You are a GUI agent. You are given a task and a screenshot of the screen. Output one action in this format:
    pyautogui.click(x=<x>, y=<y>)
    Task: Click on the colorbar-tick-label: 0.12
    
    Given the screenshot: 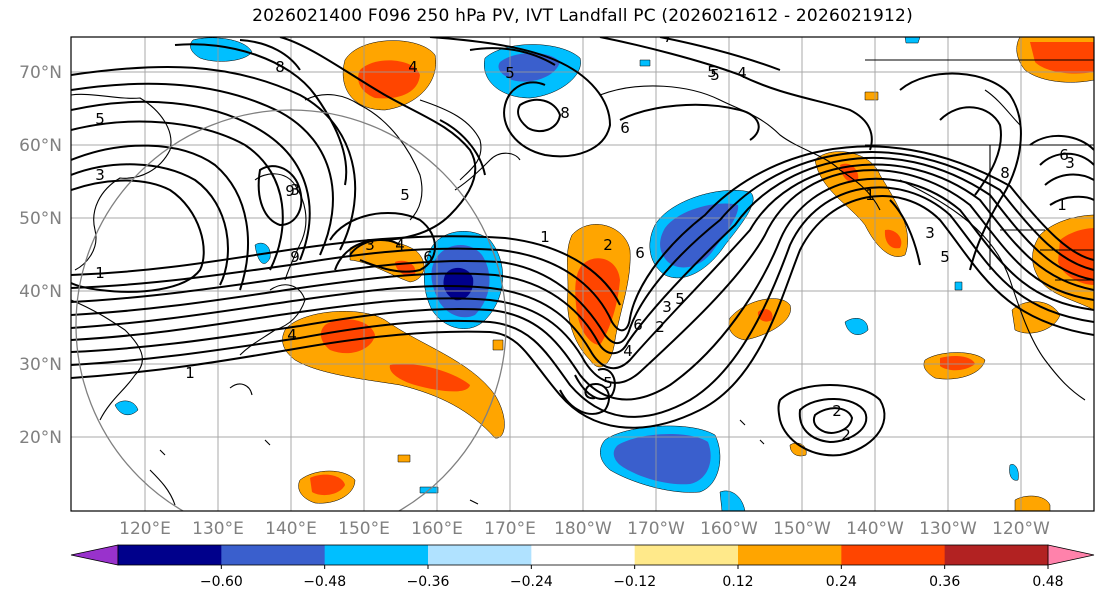 What is the action you would take?
    pyautogui.click(x=737, y=582)
    